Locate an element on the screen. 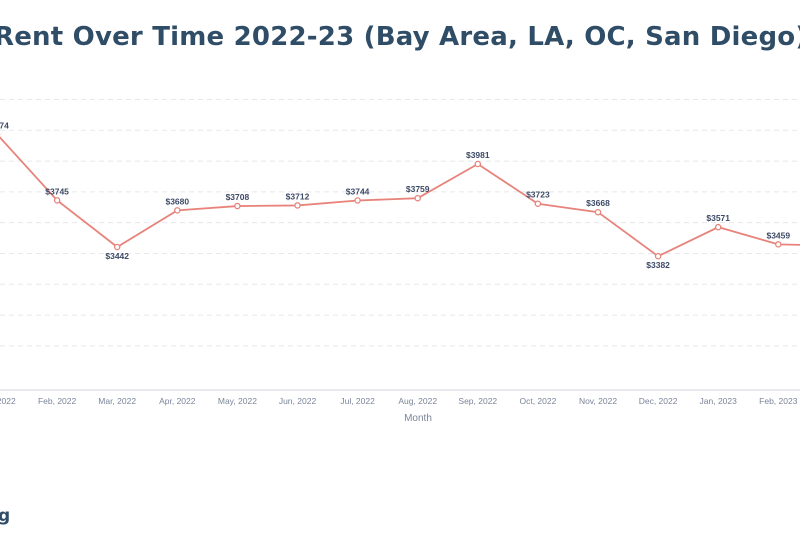  x-tick-label: Jan, 2022 is located at coordinates (8, 401).